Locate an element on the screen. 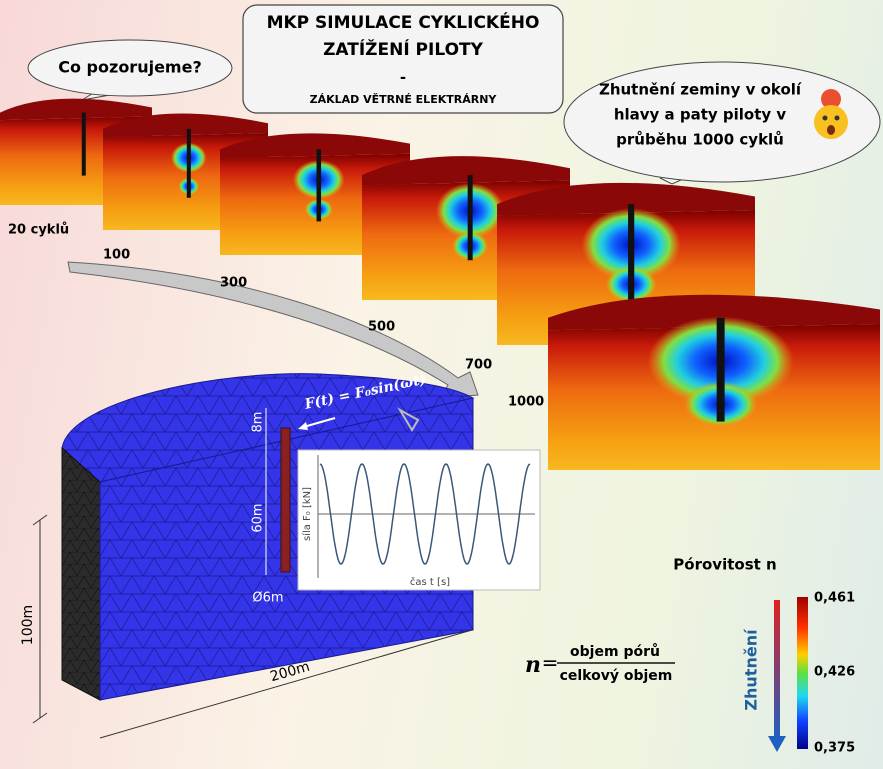  title-box is located at coordinates (403, 59).